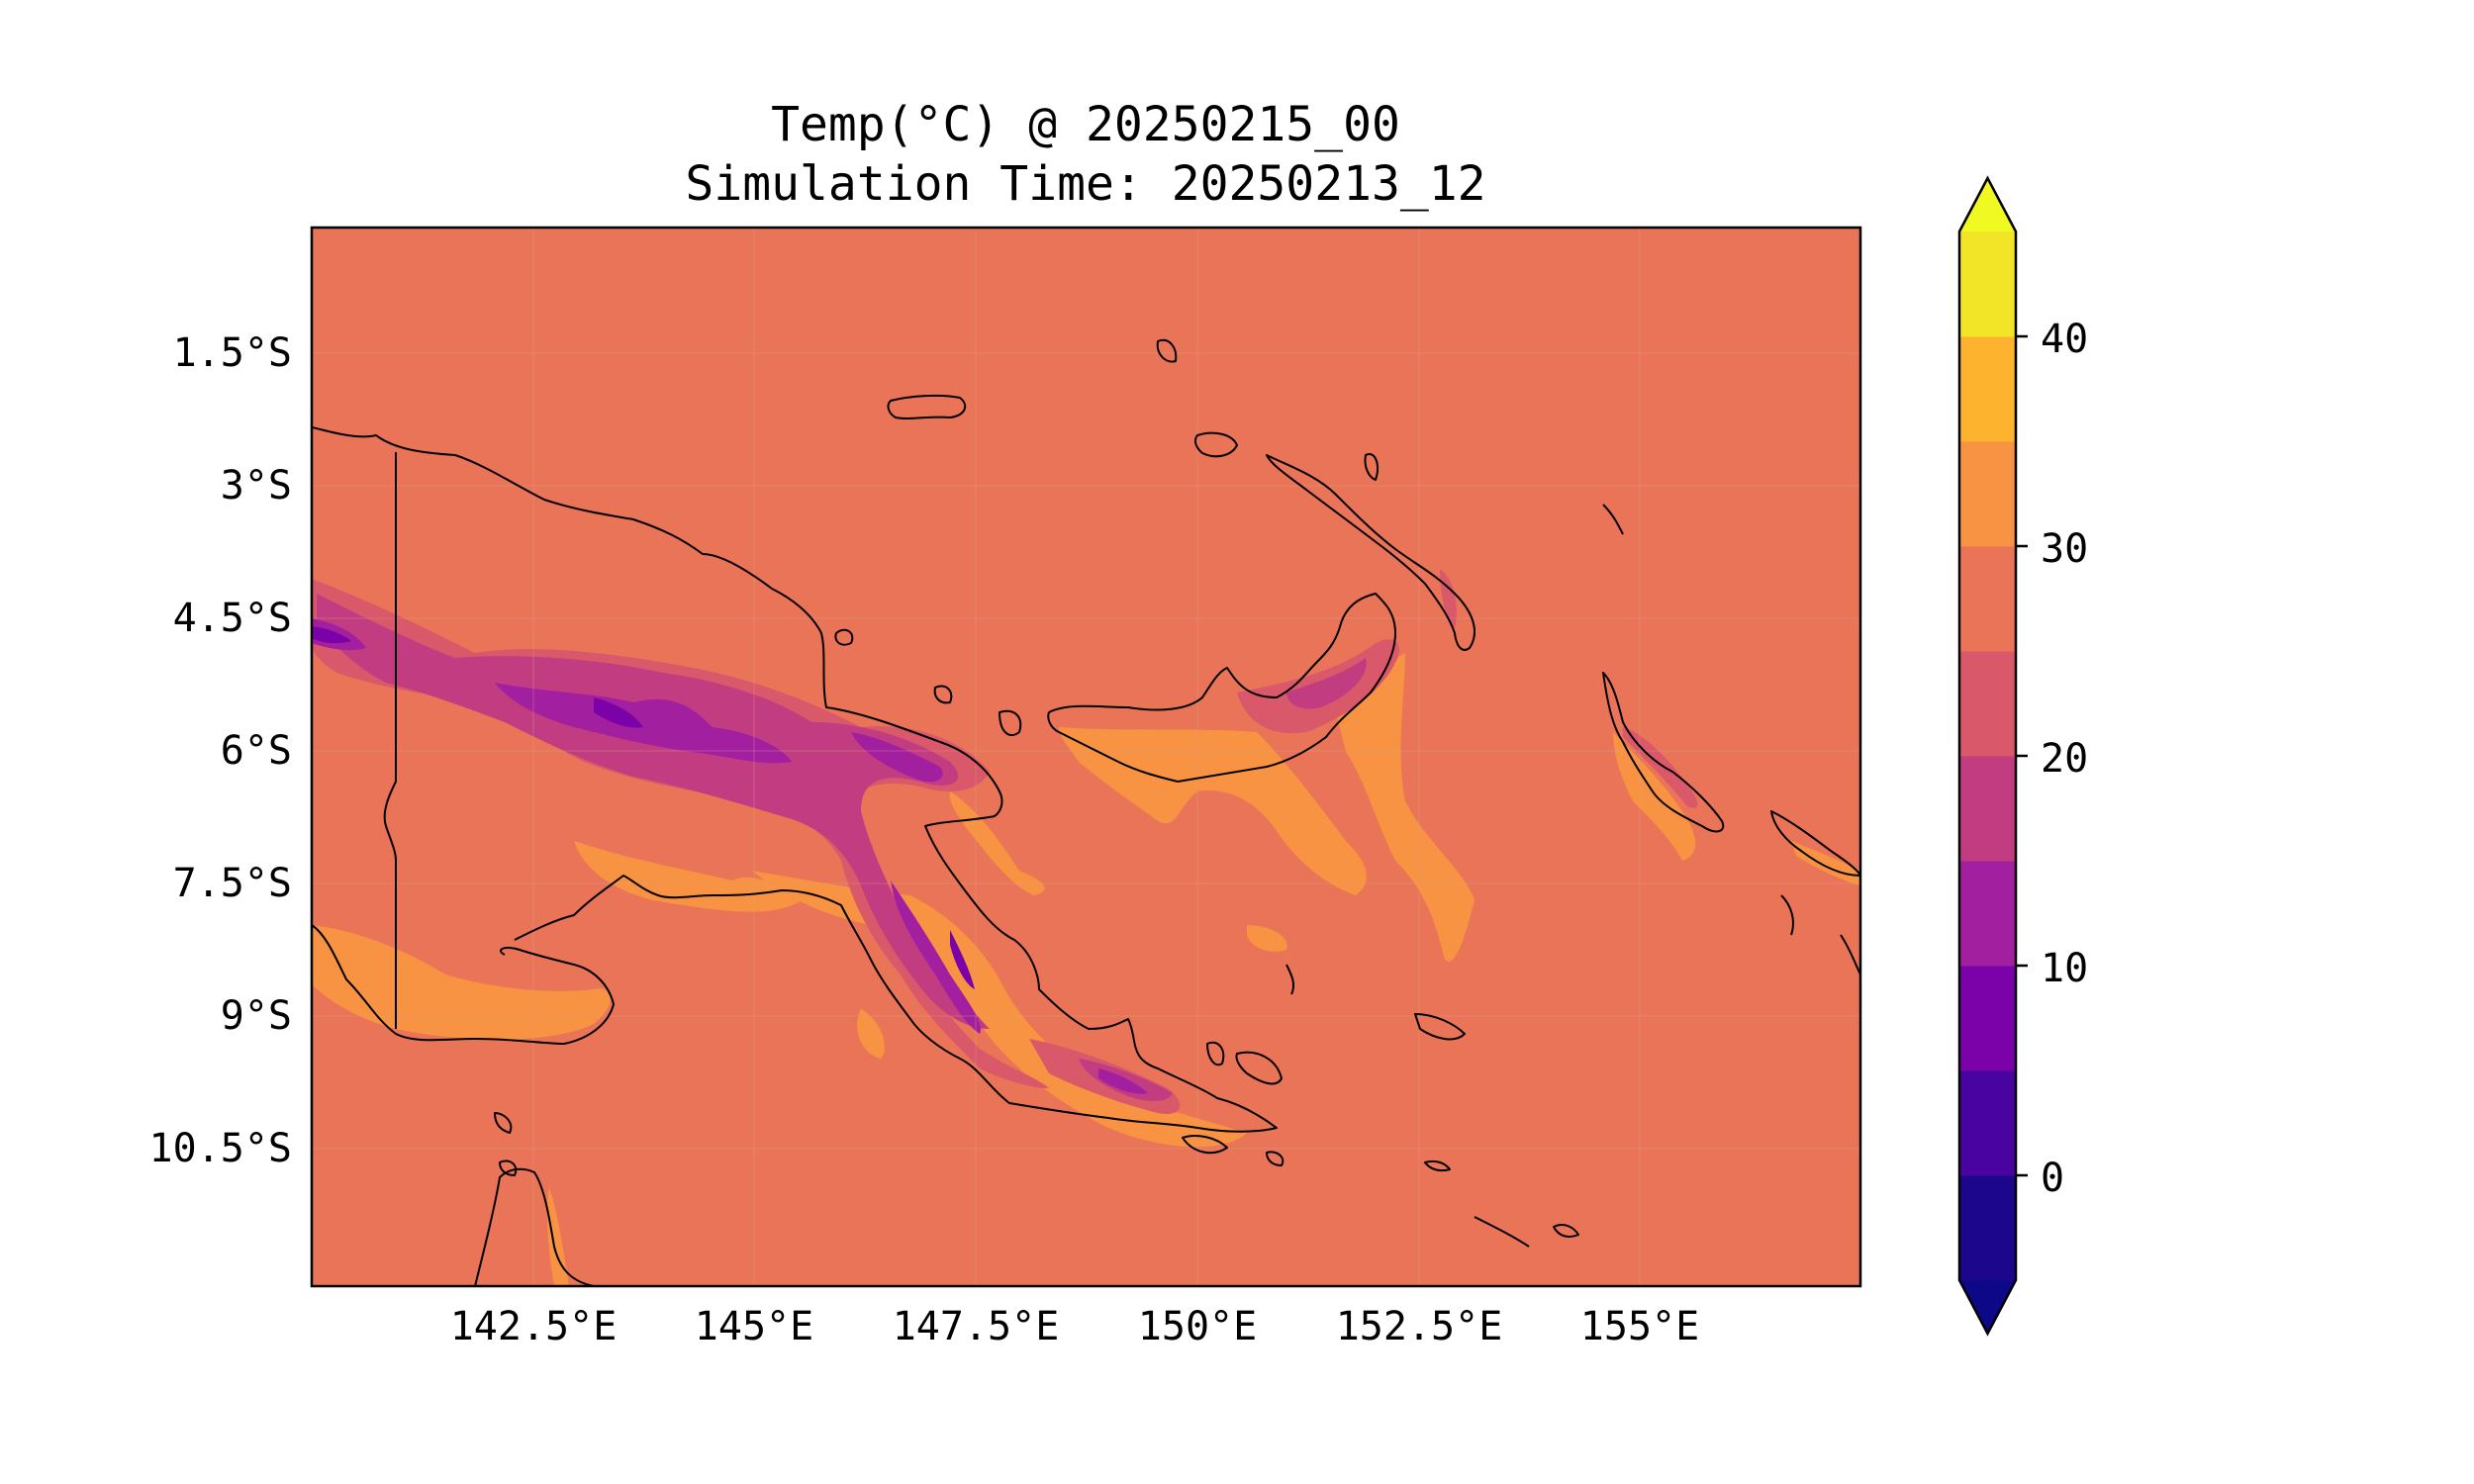 The width and height of the screenshot is (2474, 1484). I want to click on colorbar-tick-label: 30, so click(2064, 549).